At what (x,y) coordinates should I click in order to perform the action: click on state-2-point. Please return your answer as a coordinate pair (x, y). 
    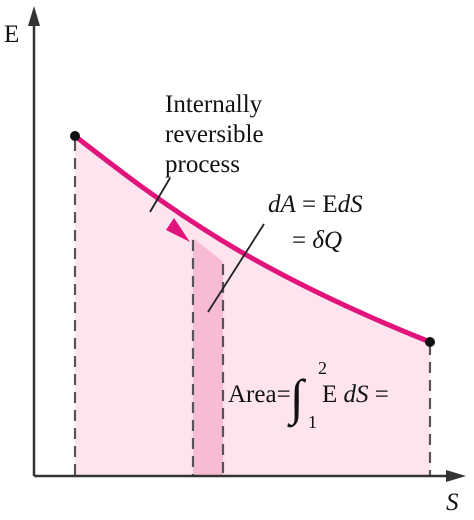
    Looking at the image, I should click on (430, 342).